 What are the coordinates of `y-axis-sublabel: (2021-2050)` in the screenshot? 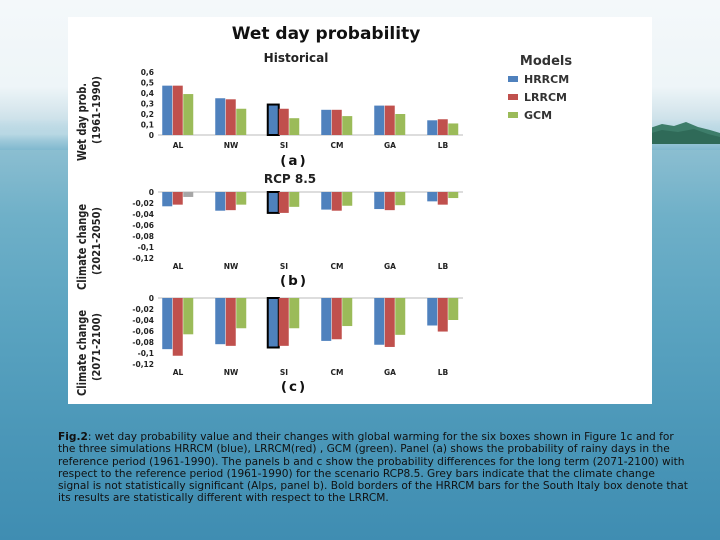 It's located at (97, 241).